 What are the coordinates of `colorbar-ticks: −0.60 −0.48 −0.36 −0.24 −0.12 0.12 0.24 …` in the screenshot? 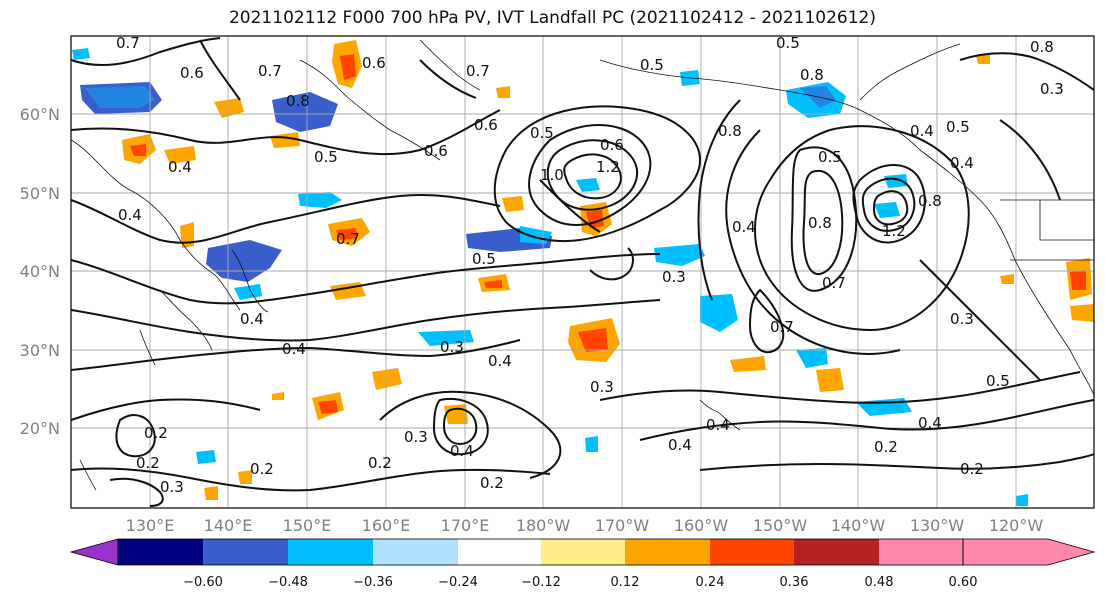 It's located at (580, 582).